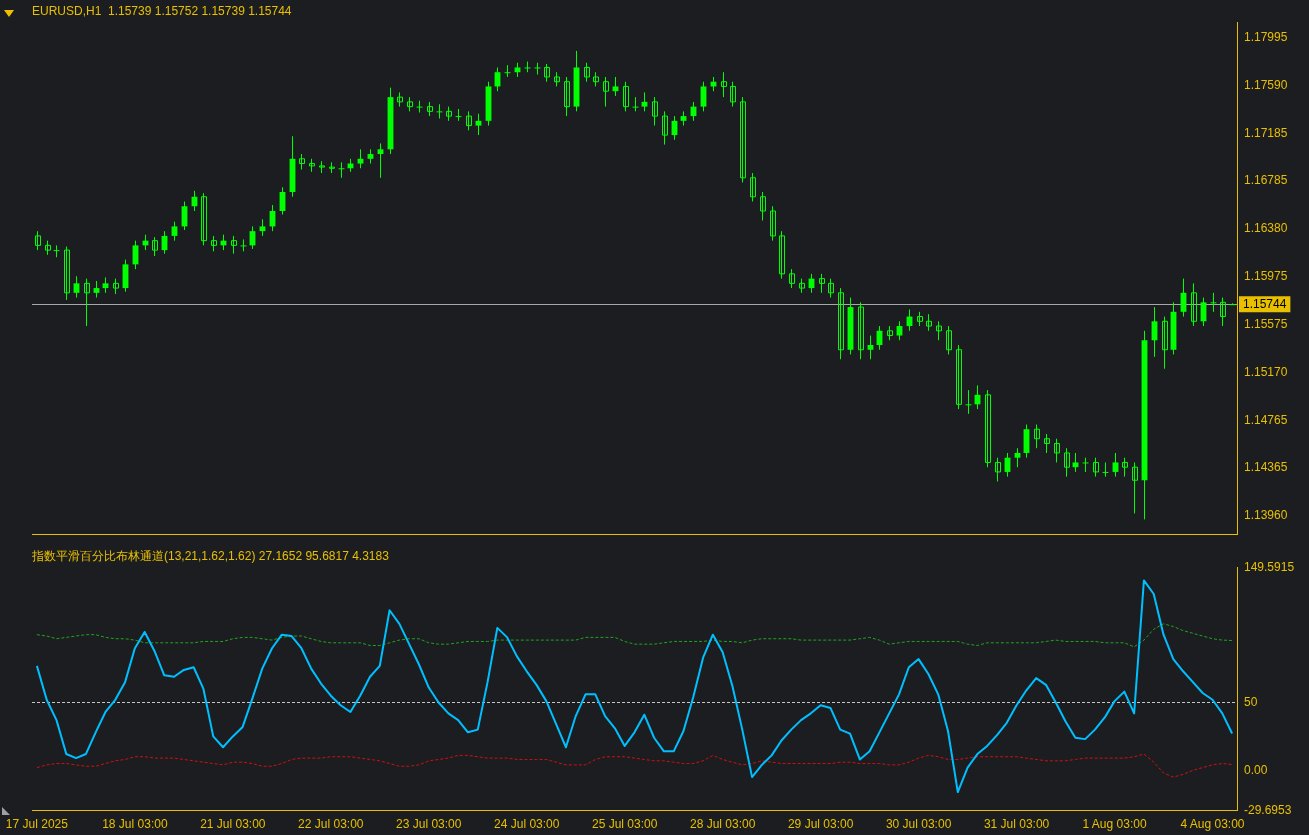 The height and width of the screenshot is (835, 1309). What do you see at coordinates (918, 824) in the screenshot?
I see `x-tick-label: 30 Jul 03:00` at bounding box center [918, 824].